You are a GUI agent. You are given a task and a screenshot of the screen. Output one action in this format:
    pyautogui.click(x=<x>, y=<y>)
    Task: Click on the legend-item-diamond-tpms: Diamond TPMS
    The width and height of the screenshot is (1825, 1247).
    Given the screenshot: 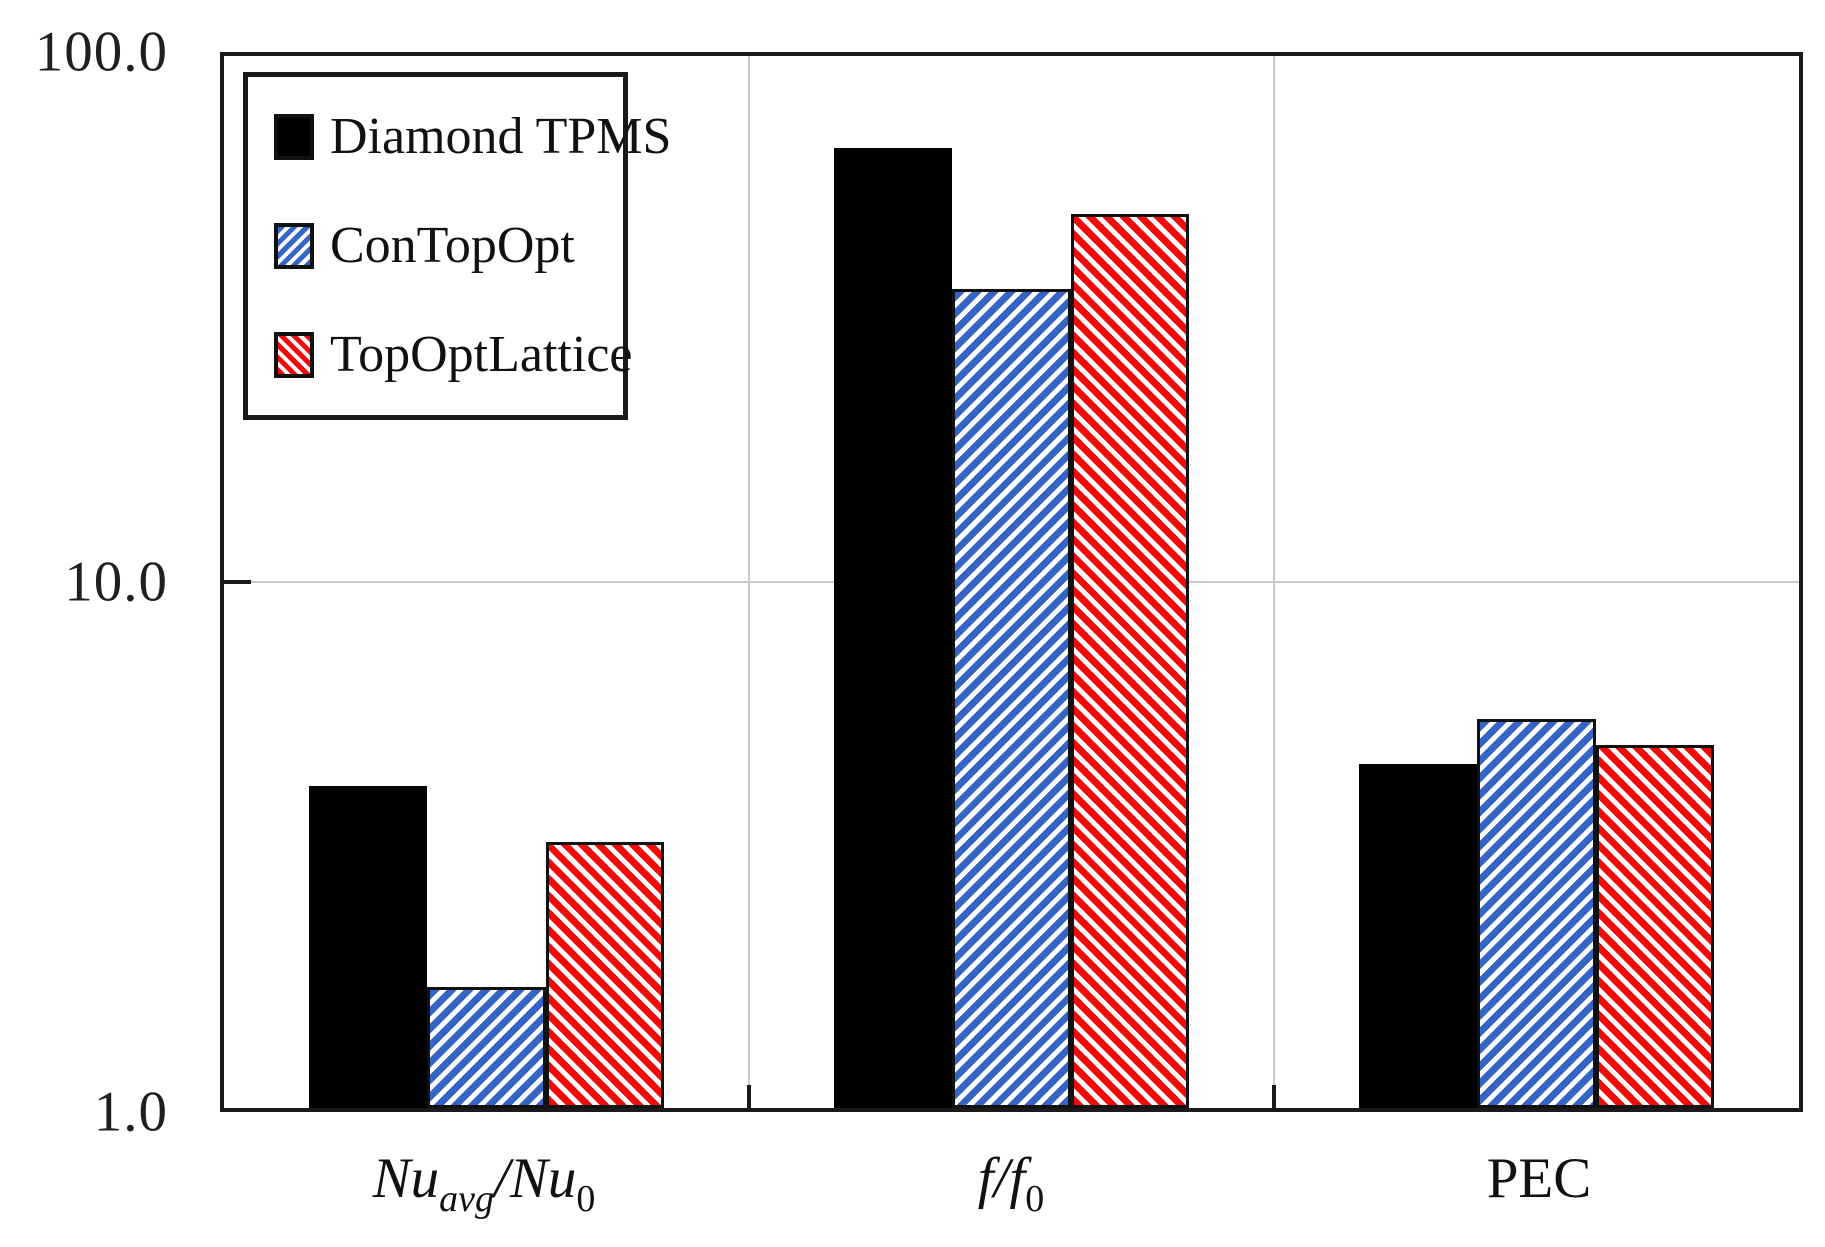 What is the action you would take?
    pyautogui.click(x=472, y=137)
    